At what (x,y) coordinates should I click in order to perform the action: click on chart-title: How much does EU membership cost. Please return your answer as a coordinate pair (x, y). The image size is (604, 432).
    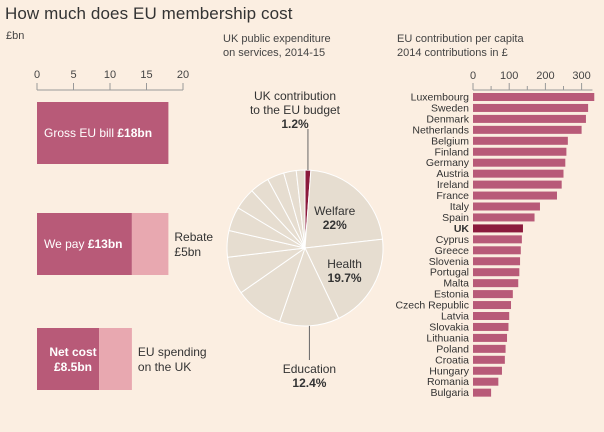
    Looking at the image, I should click on (149, 13).